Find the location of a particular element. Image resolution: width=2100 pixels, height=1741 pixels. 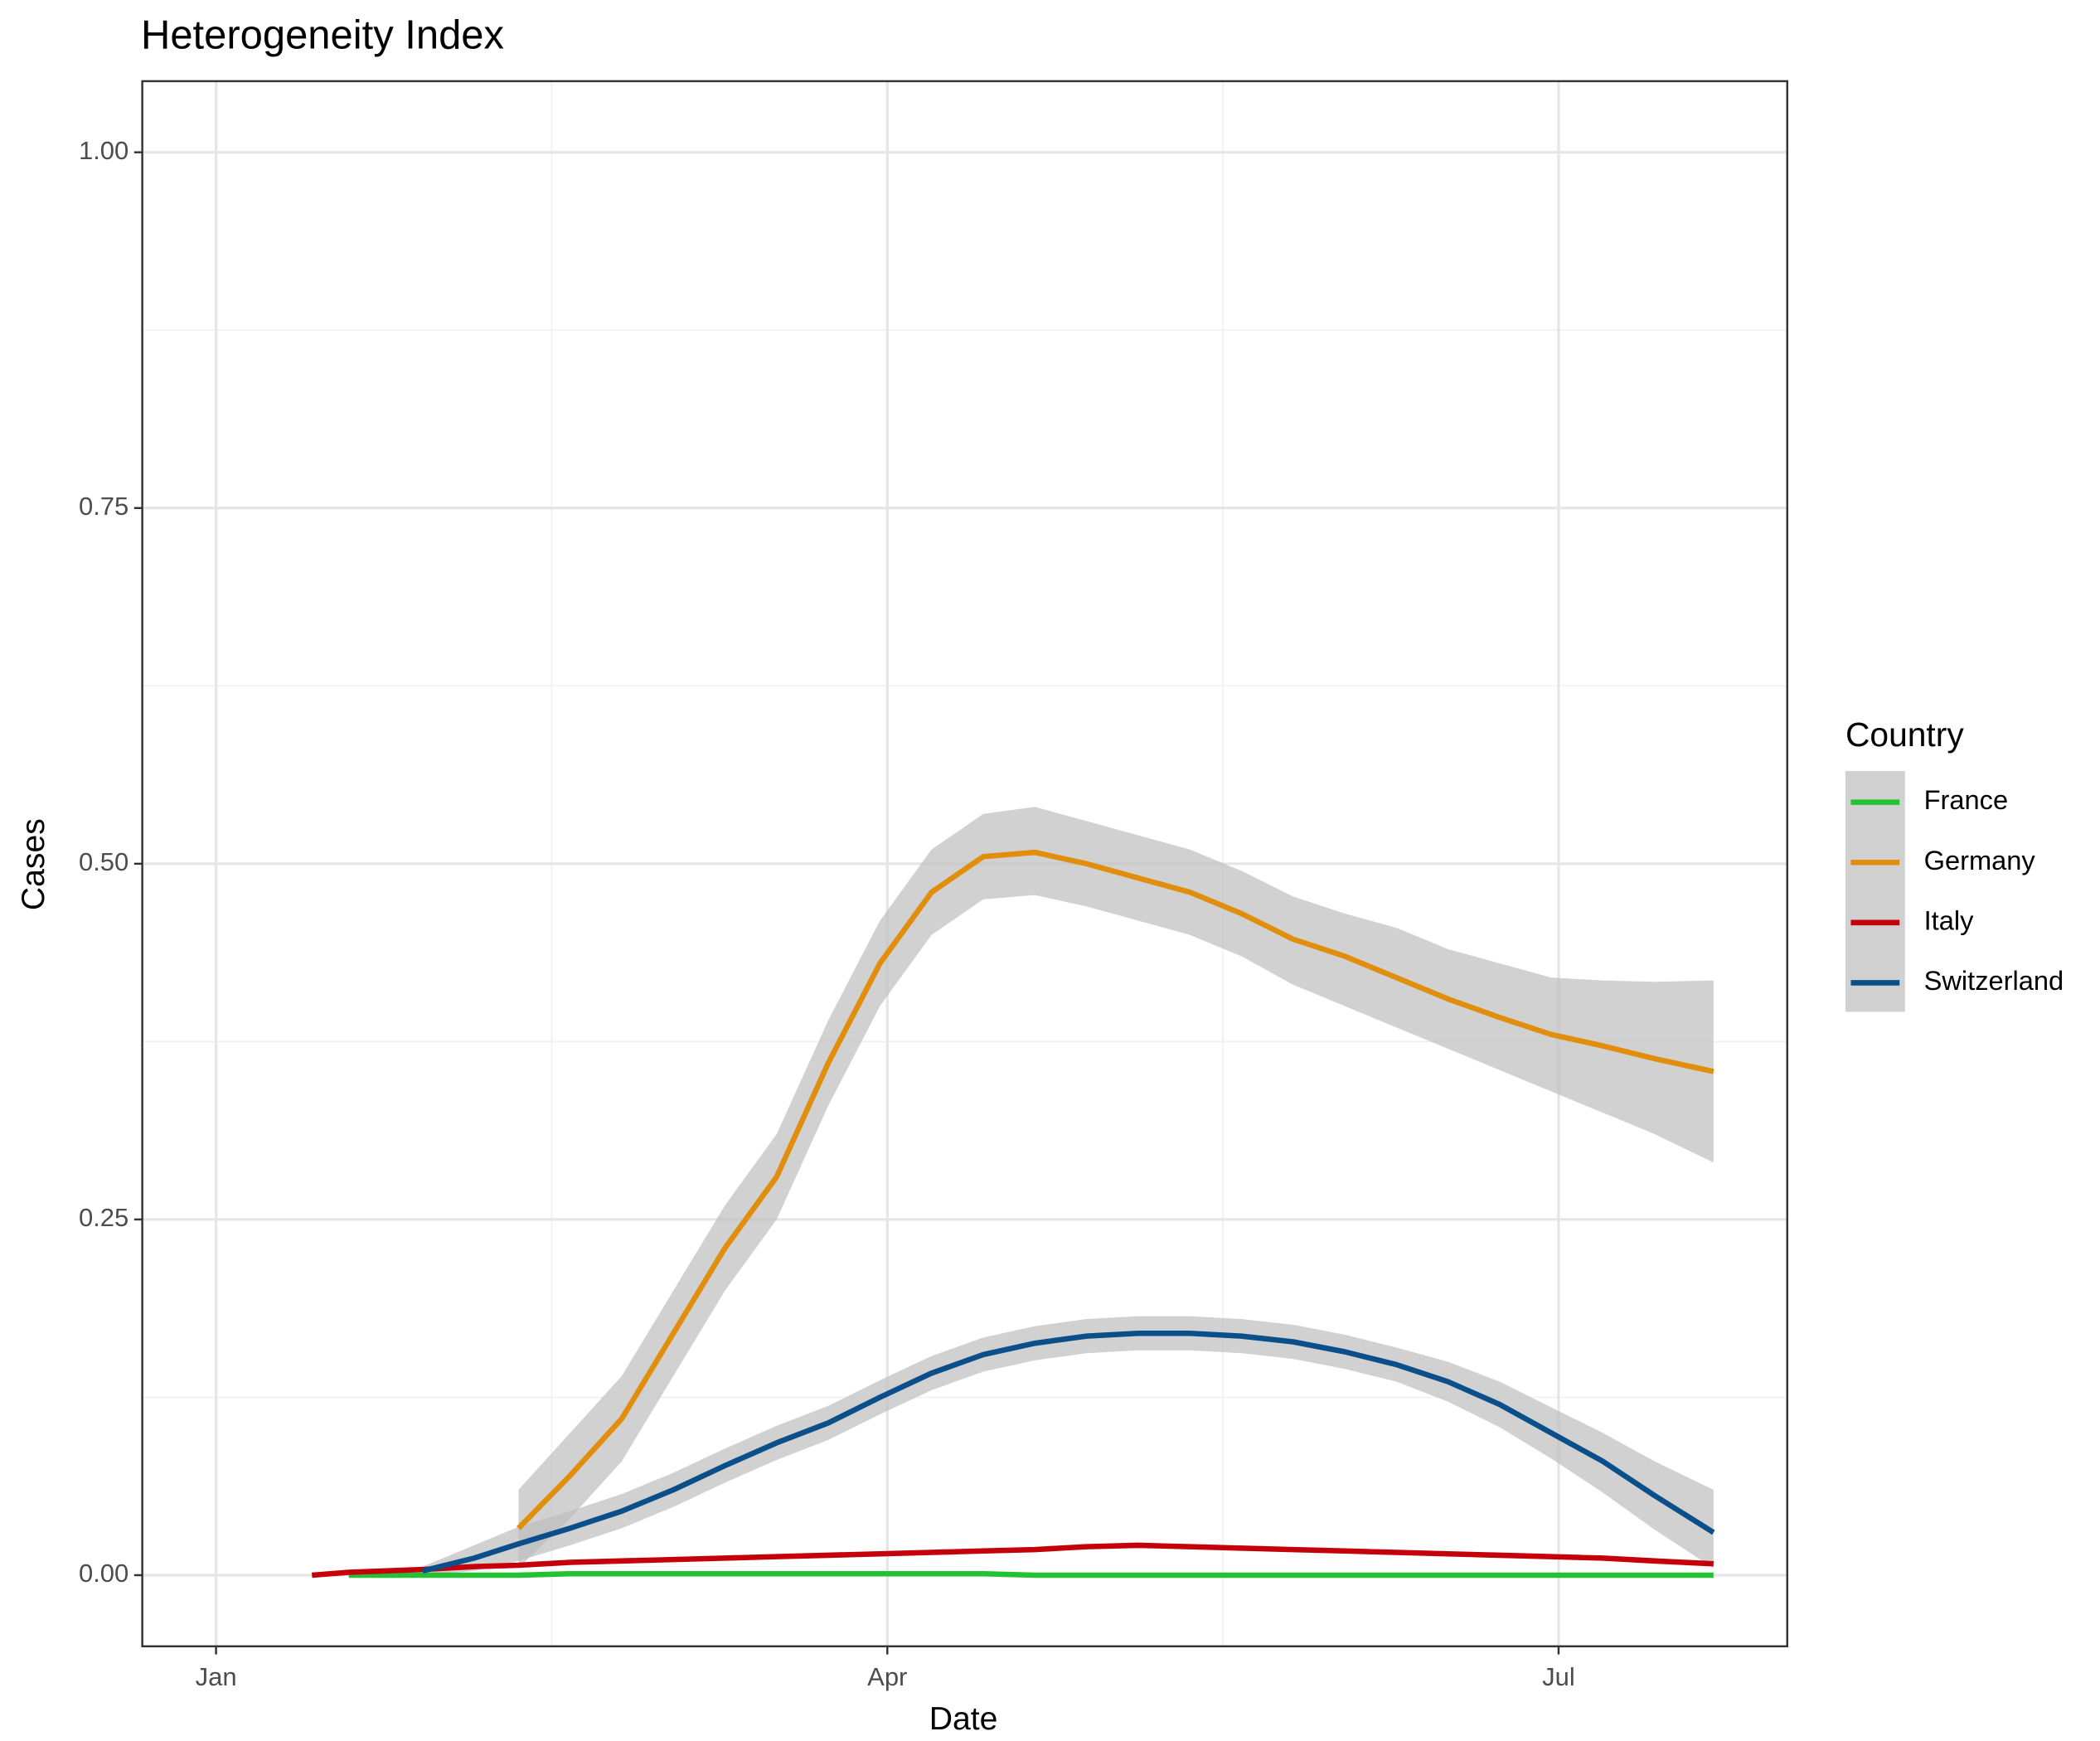

legend-title: Country is located at coordinates (1905, 734).